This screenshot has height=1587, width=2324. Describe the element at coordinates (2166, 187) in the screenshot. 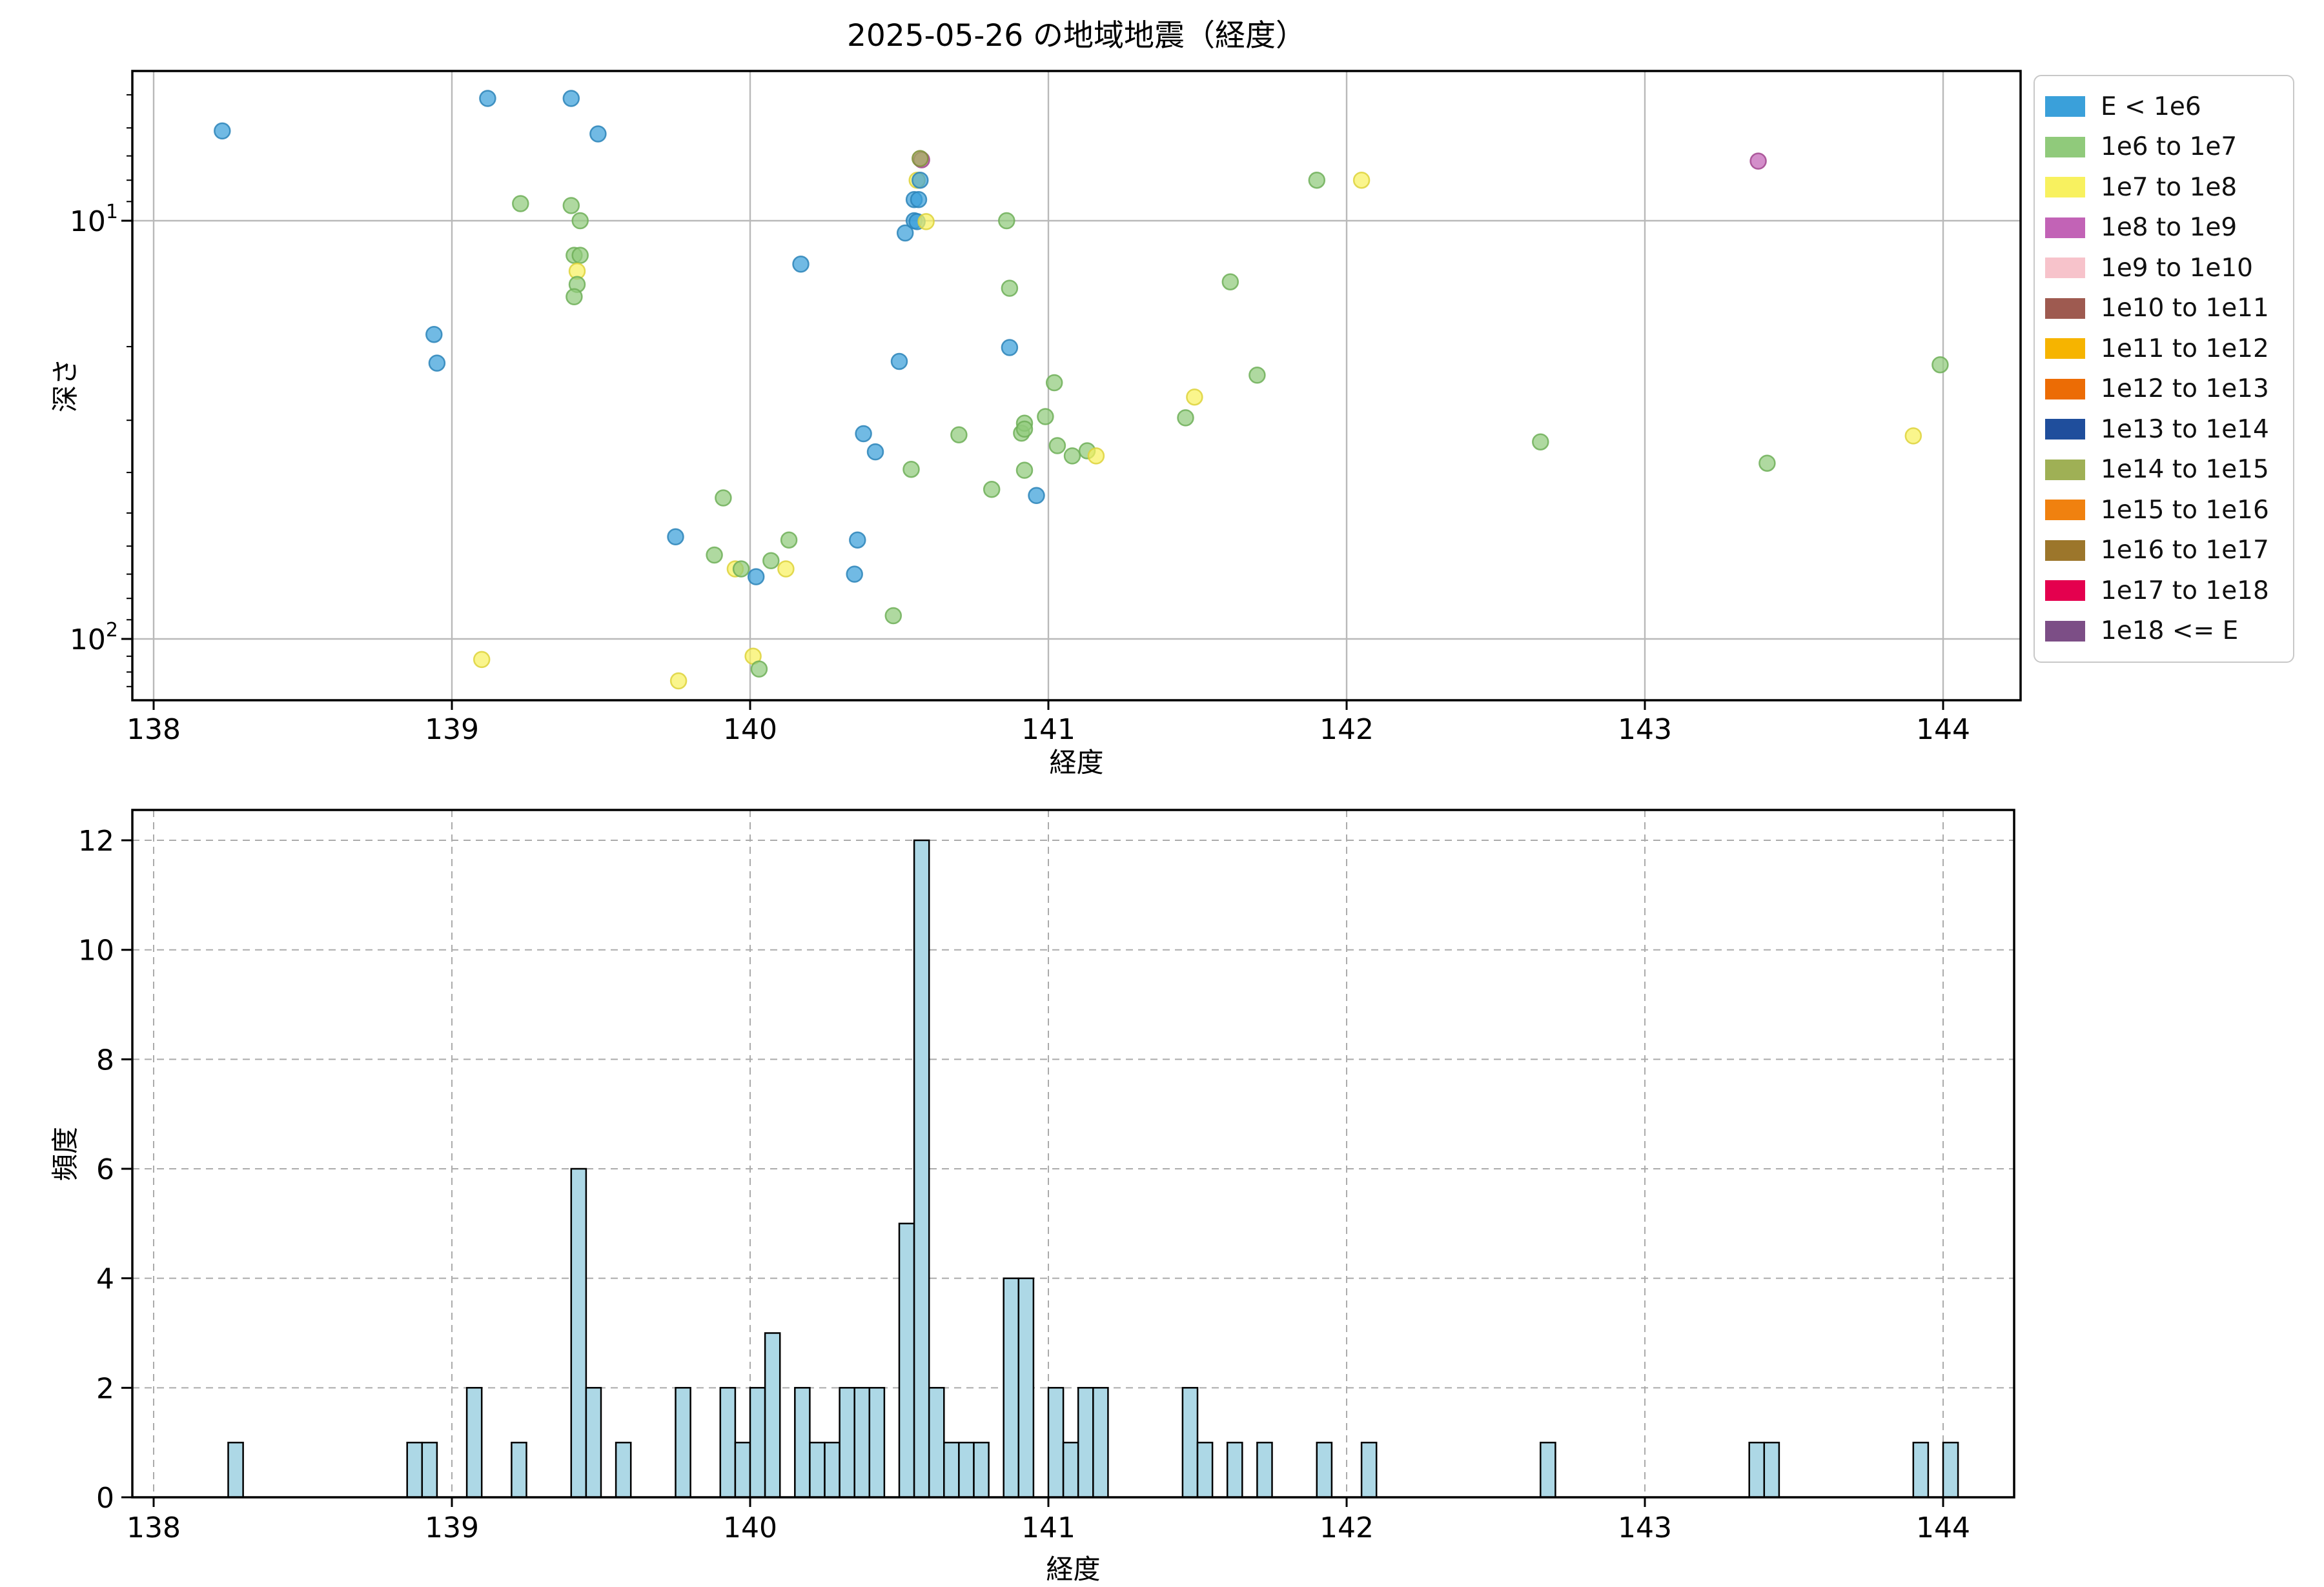

I see `legend-item: 1e7 to 1e8` at that location.